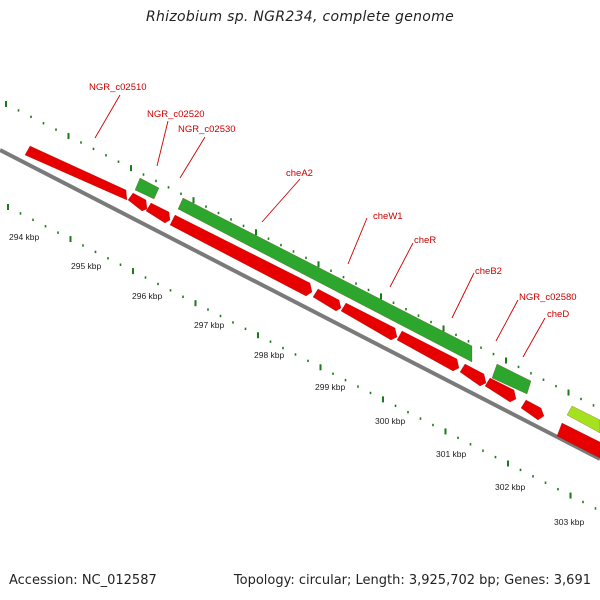  What do you see at coordinates (330, 387) in the screenshot?
I see `kbp-label: 299 kbp` at bounding box center [330, 387].